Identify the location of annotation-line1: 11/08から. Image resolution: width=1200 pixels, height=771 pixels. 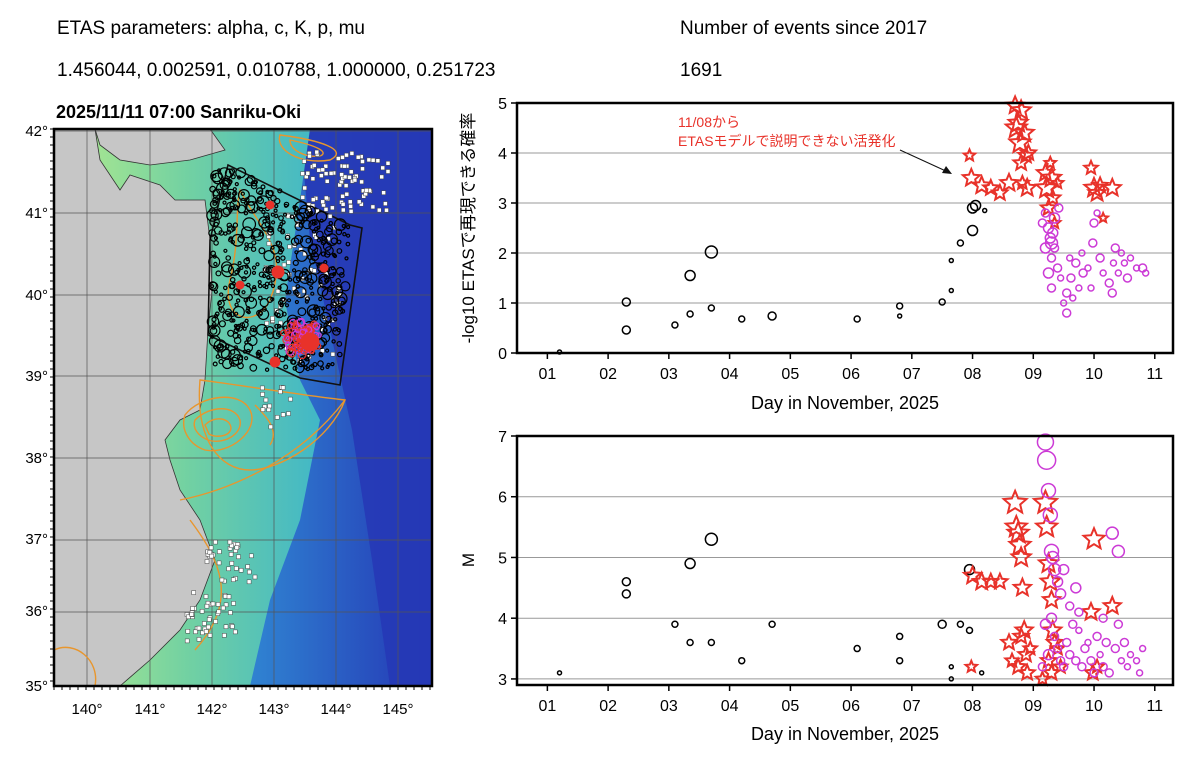
(709, 122).